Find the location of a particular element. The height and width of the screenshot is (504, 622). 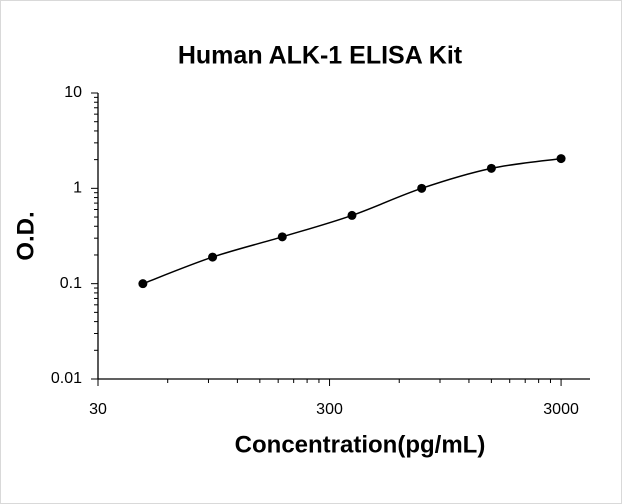

chart-title: Human ALK-1 ELISA Kit is located at coordinates (320, 56).